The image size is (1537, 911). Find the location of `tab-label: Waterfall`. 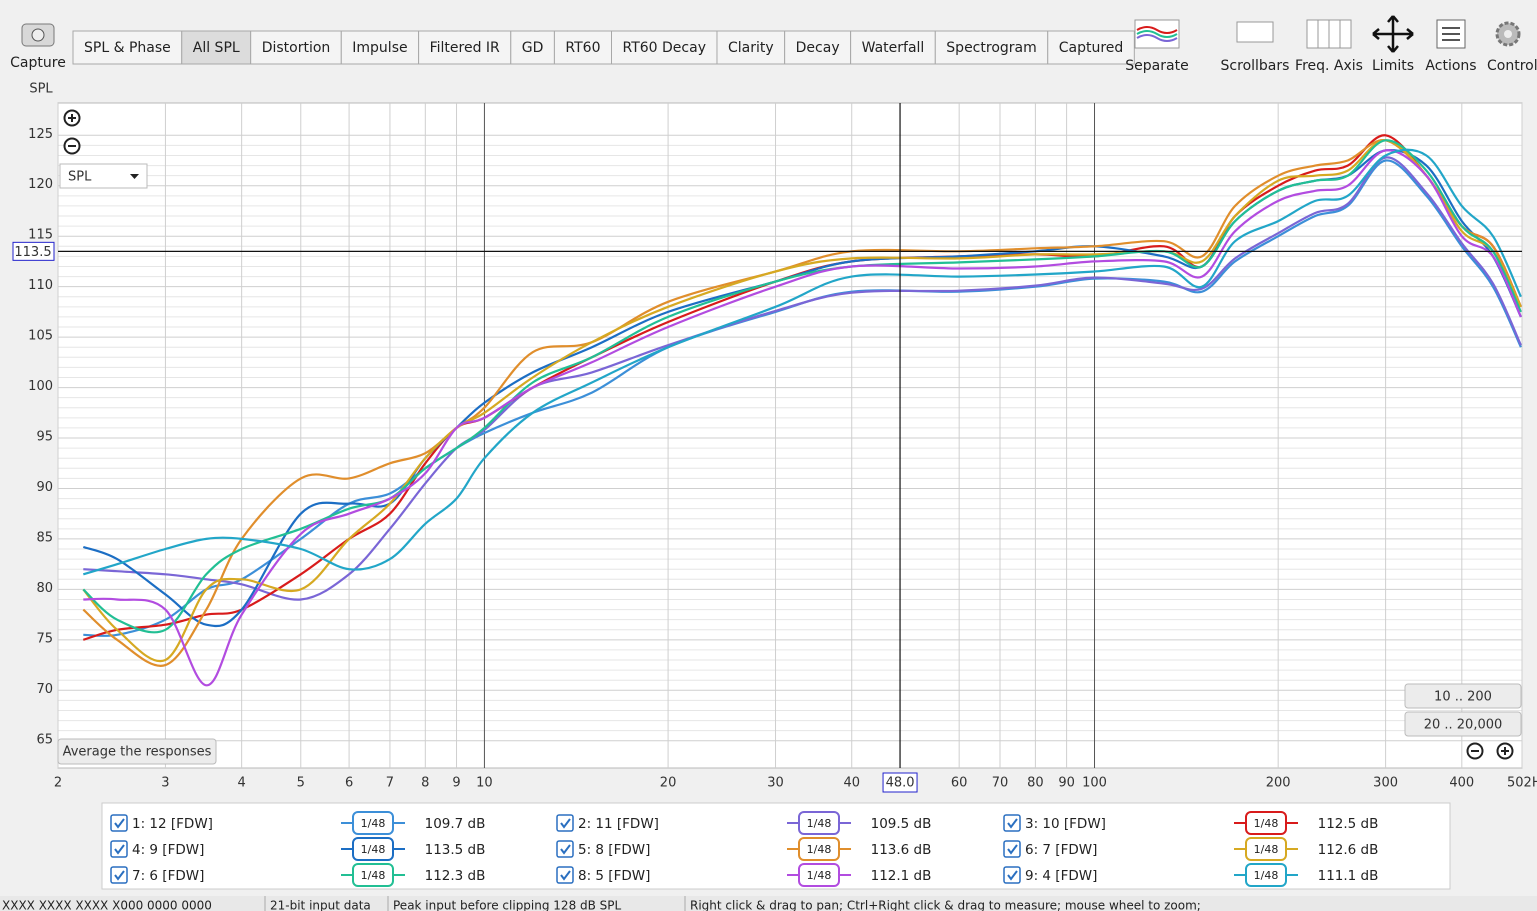

tab-label: Waterfall is located at coordinates (893, 48).